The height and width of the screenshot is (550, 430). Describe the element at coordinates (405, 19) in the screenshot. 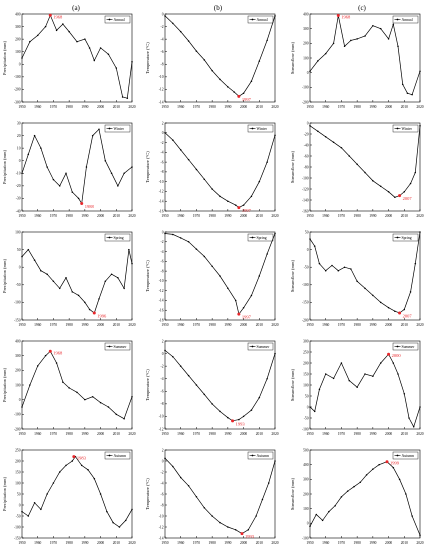

I see `legend: Annual` at that location.